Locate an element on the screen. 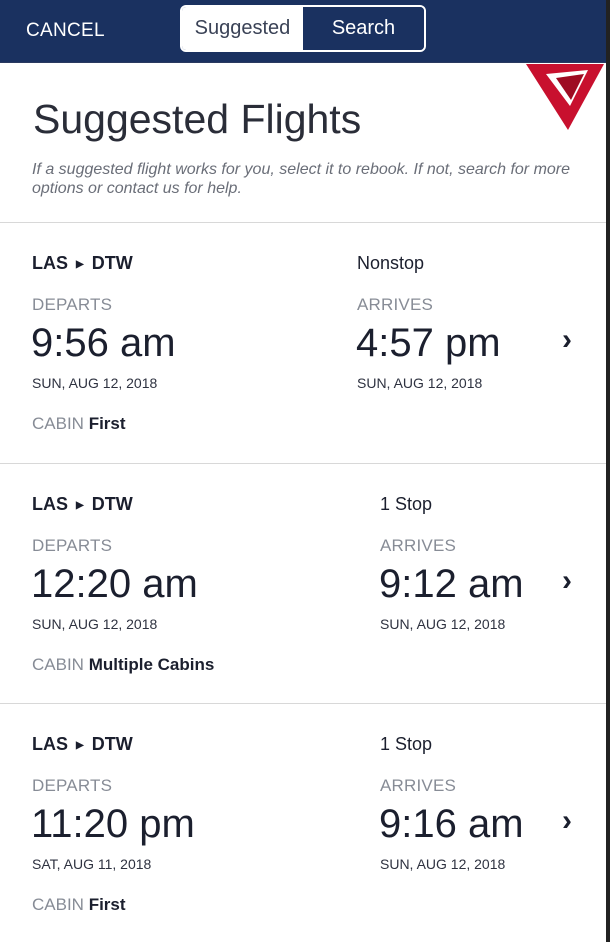  depart-time: 9:56 am is located at coordinates (103, 343).